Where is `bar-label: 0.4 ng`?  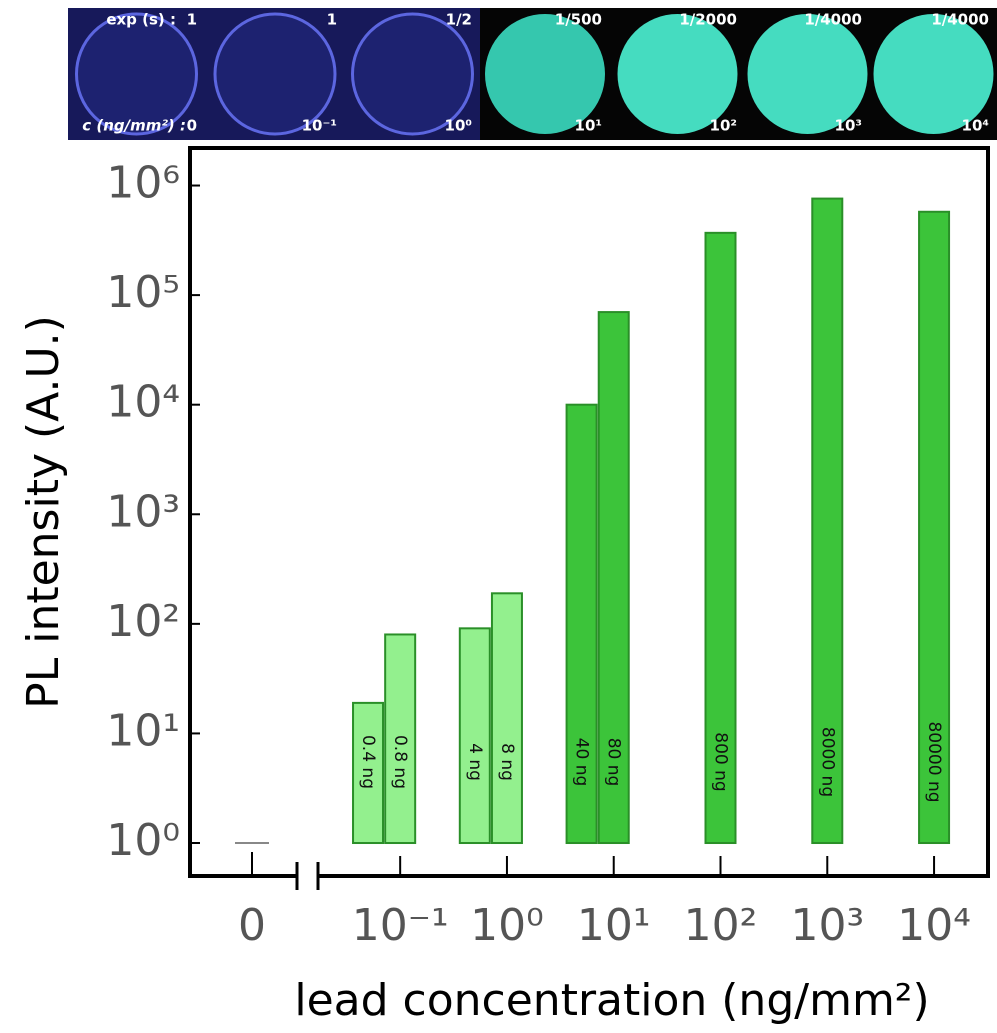 bar-label: 0.4 ng is located at coordinates (368, 762).